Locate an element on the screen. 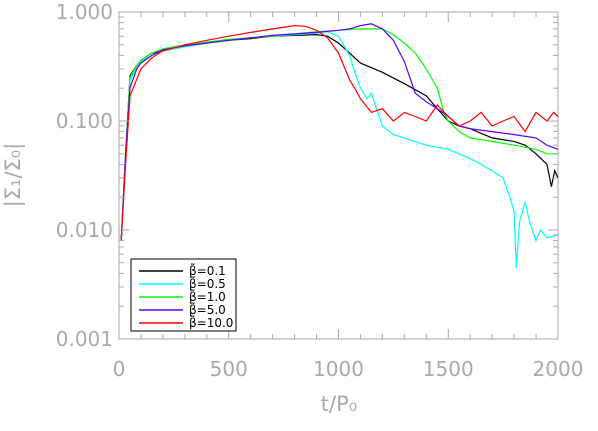 The height and width of the screenshot is (431, 598). x-axis-title: t/P₀ is located at coordinates (339, 404).